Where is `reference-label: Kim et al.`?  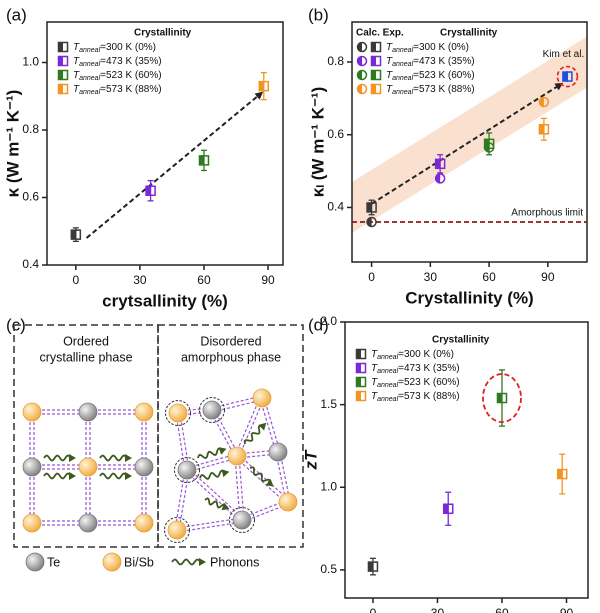 reference-label: Kim et al. is located at coordinates (564, 54).